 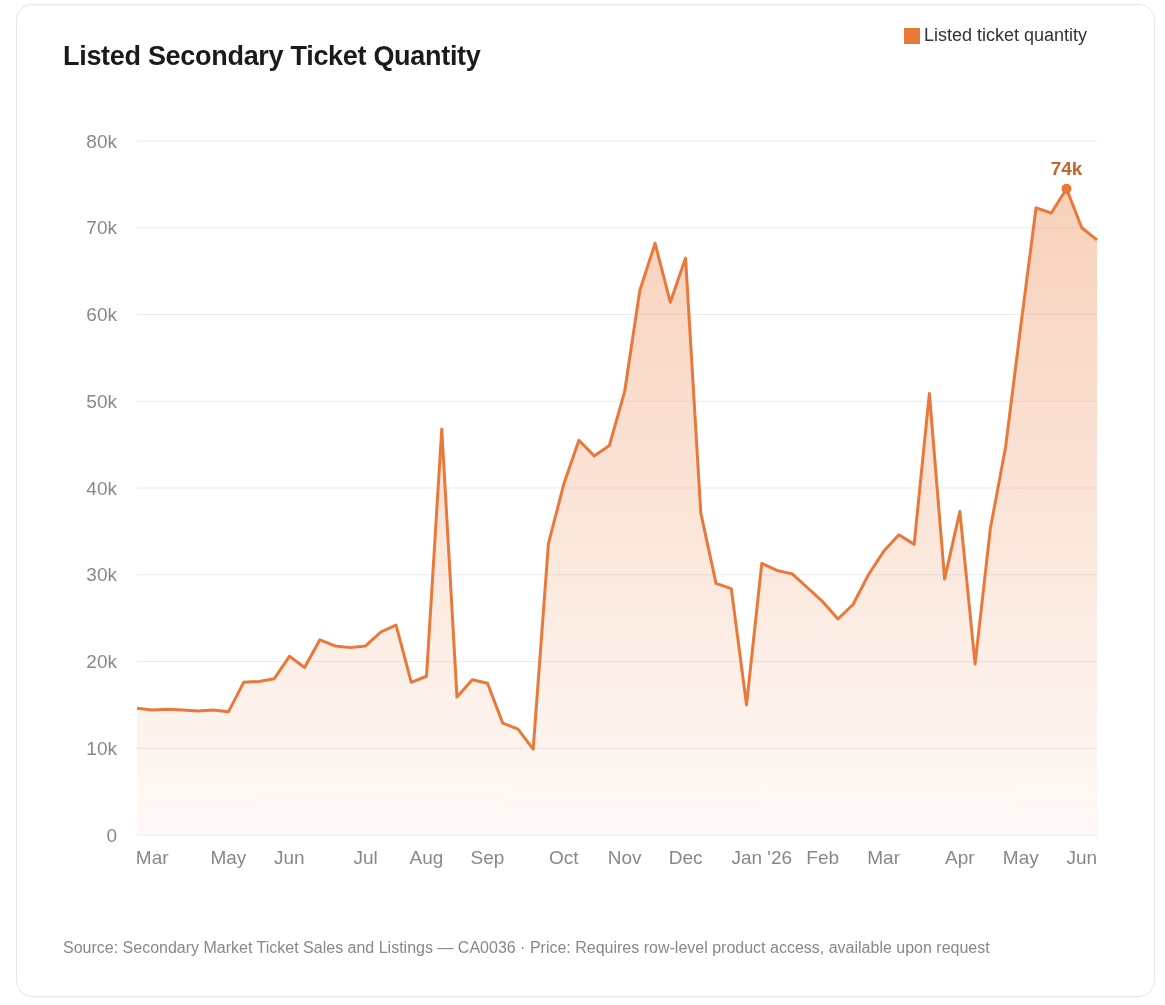 I want to click on x-tick-label: Jul, so click(x=365, y=858).